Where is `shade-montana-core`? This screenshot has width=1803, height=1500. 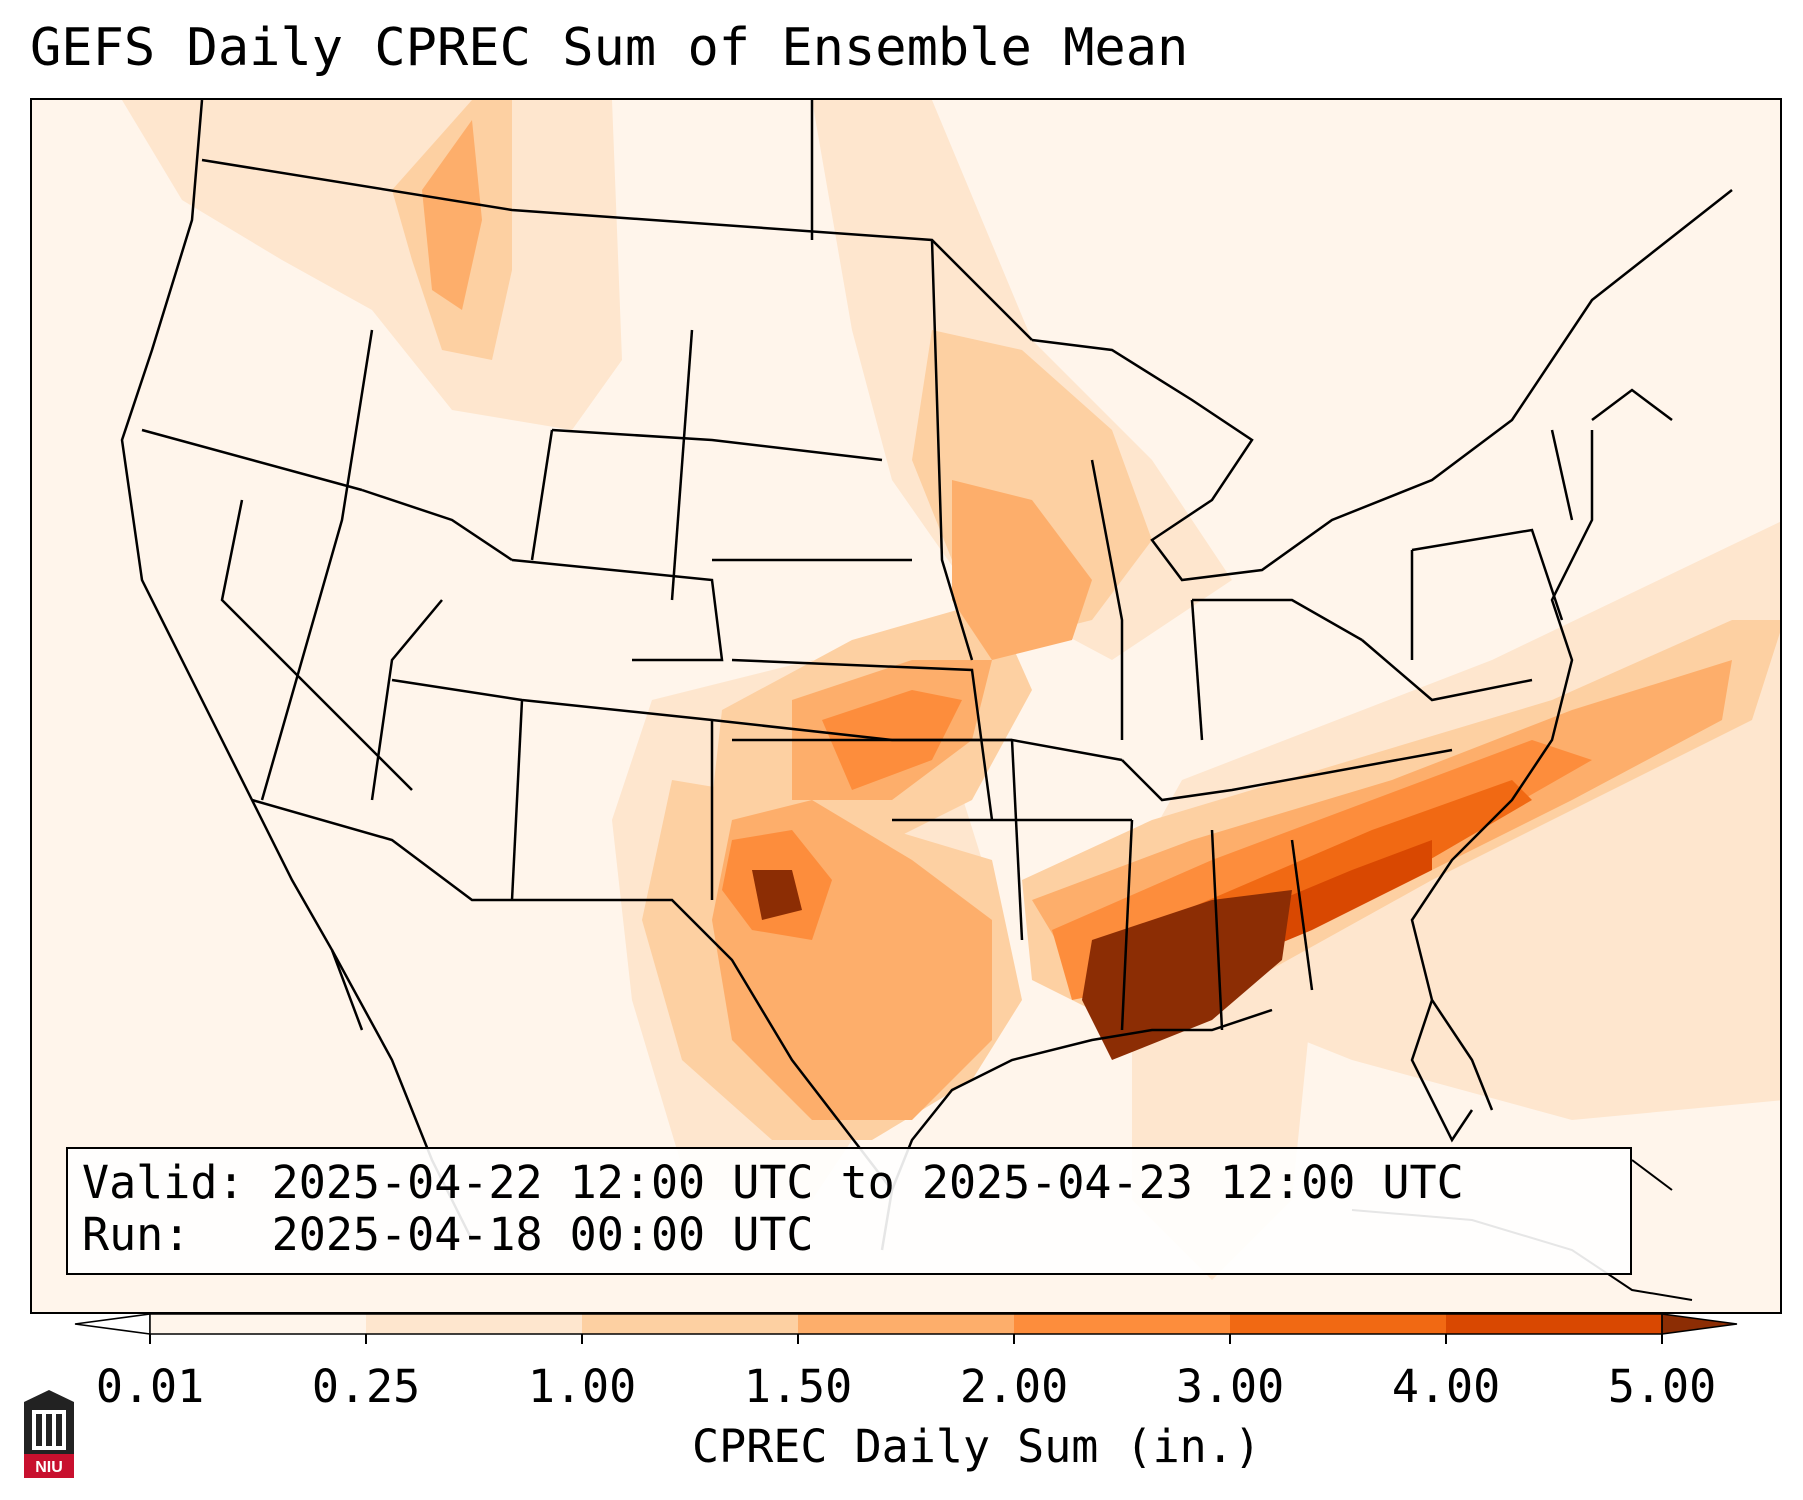
shade-montana-core is located at coordinates (452, 215).